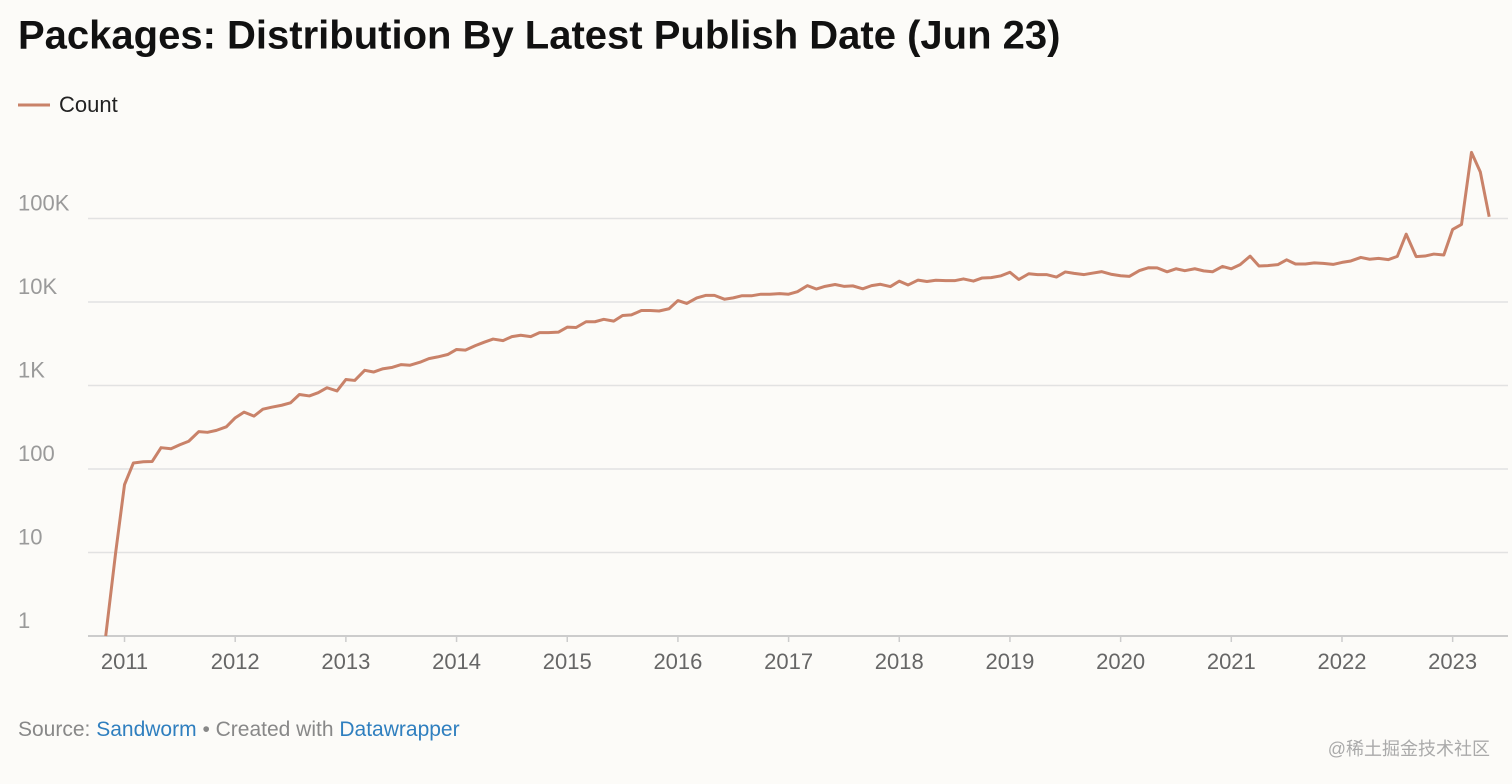  I want to click on x-tick-label: 2011, so click(124, 661).